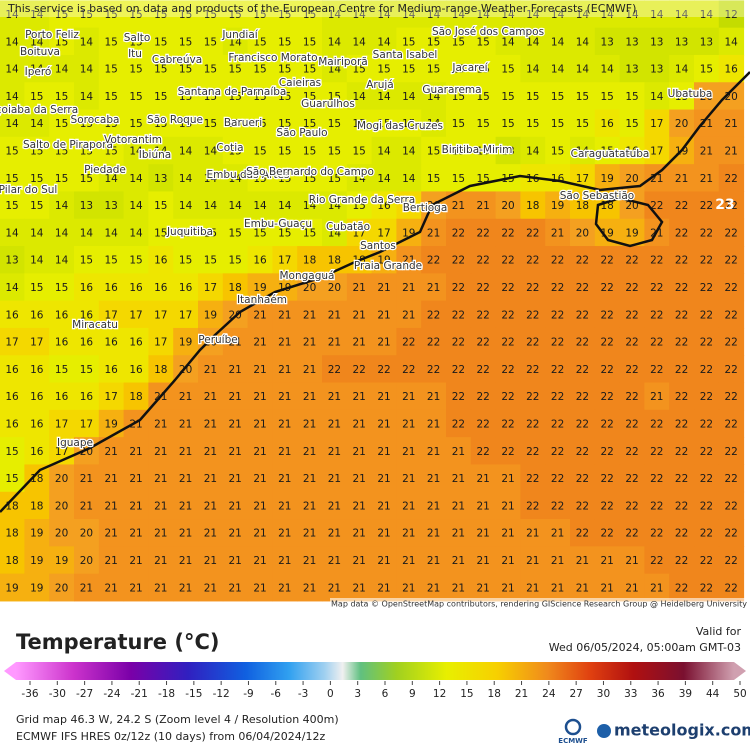  I want to click on temperature-value: 20, so click(61, 588).